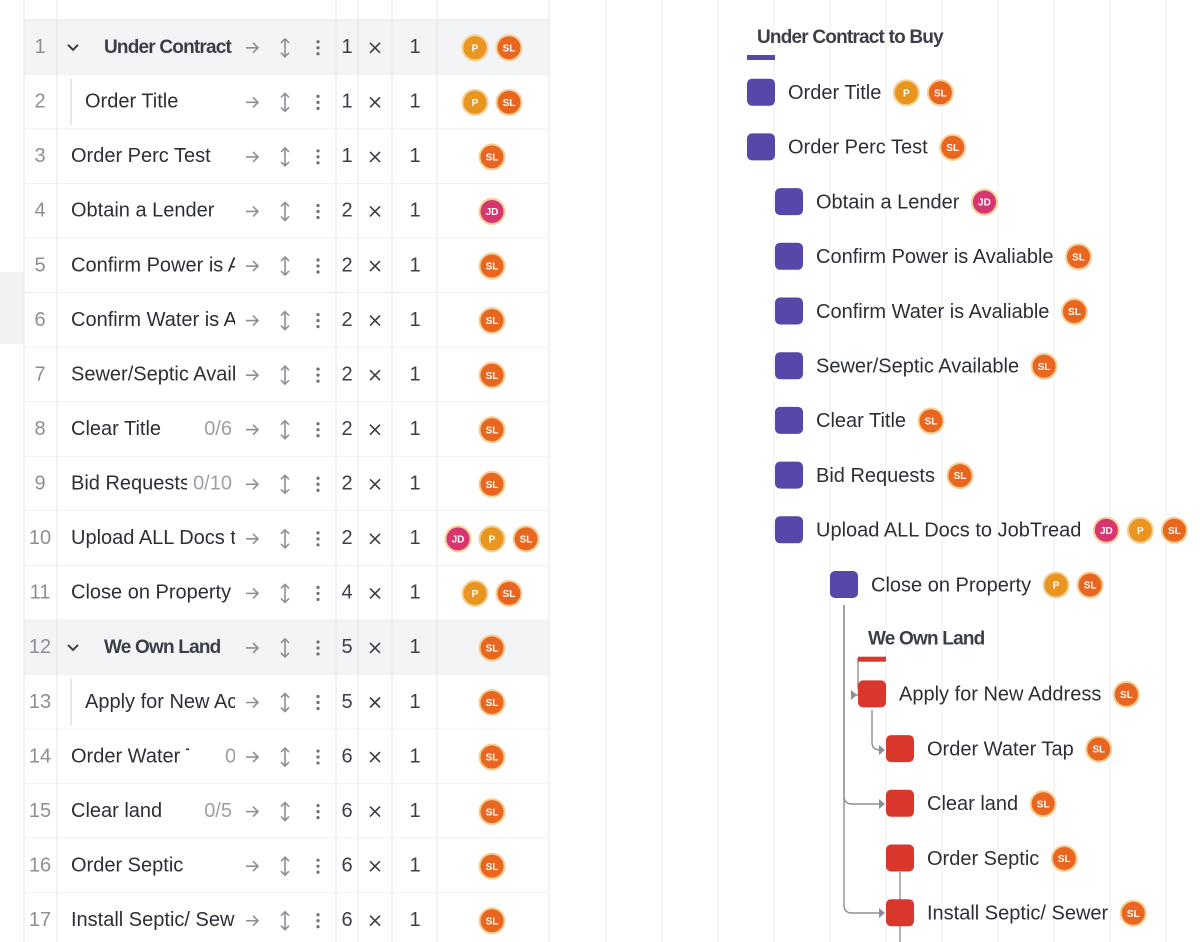 The image size is (1200, 942). I want to click on gantt-task: Clear land SL, so click(971, 803).